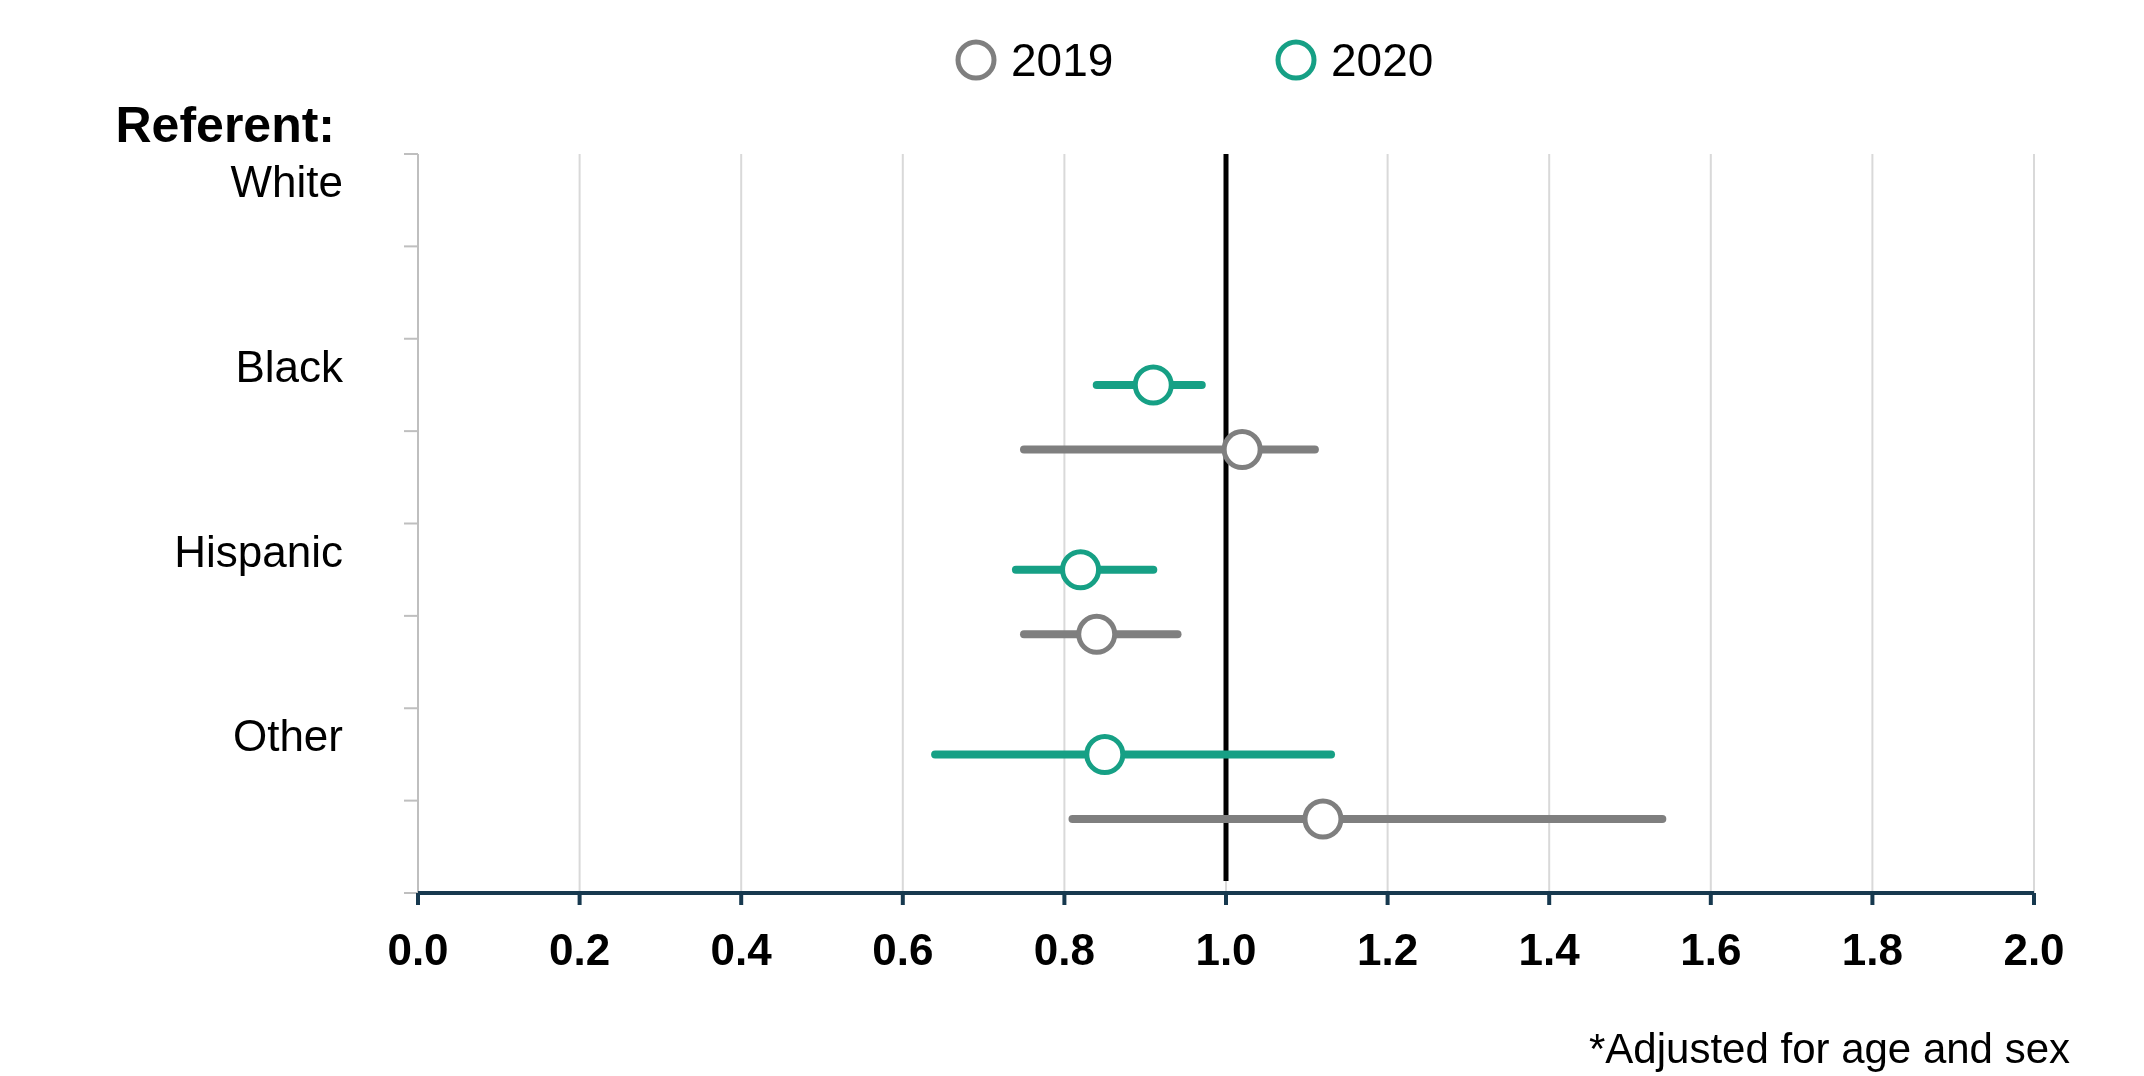 This screenshot has width=2144, height=1076. I want to click on text: *Adjusted for age and sex, so click(1829, 1048).